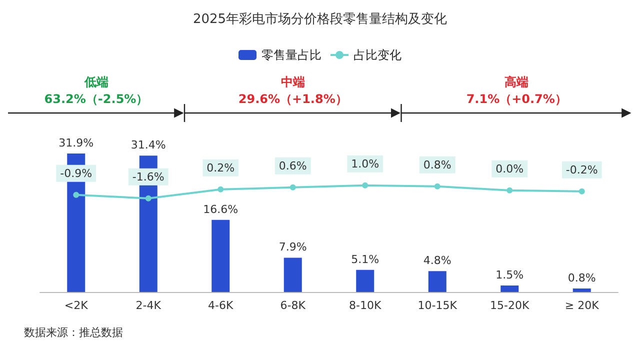  I want to click on data-label: -0.9%, so click(76, 173).